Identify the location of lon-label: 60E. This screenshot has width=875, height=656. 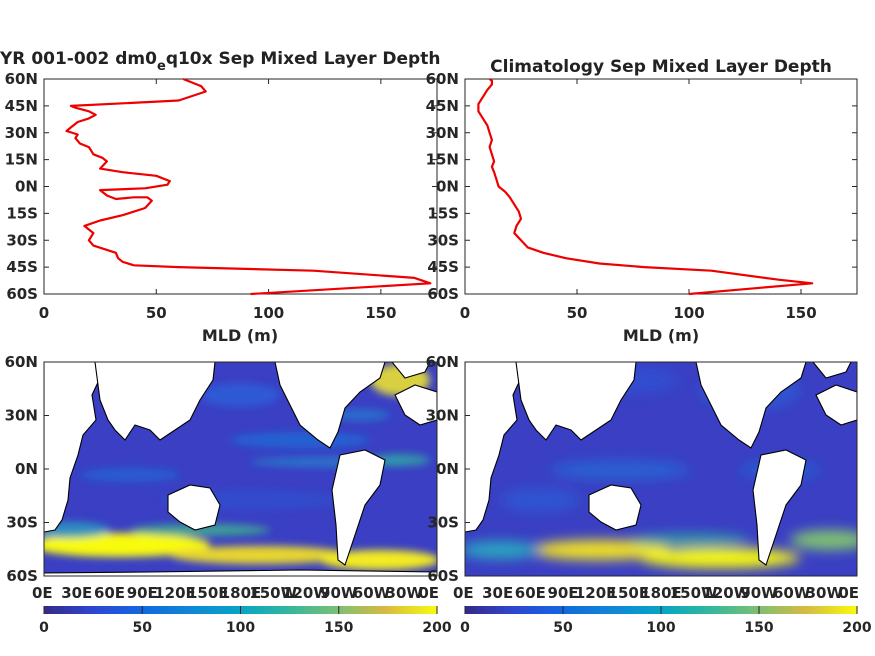
(530, 593).